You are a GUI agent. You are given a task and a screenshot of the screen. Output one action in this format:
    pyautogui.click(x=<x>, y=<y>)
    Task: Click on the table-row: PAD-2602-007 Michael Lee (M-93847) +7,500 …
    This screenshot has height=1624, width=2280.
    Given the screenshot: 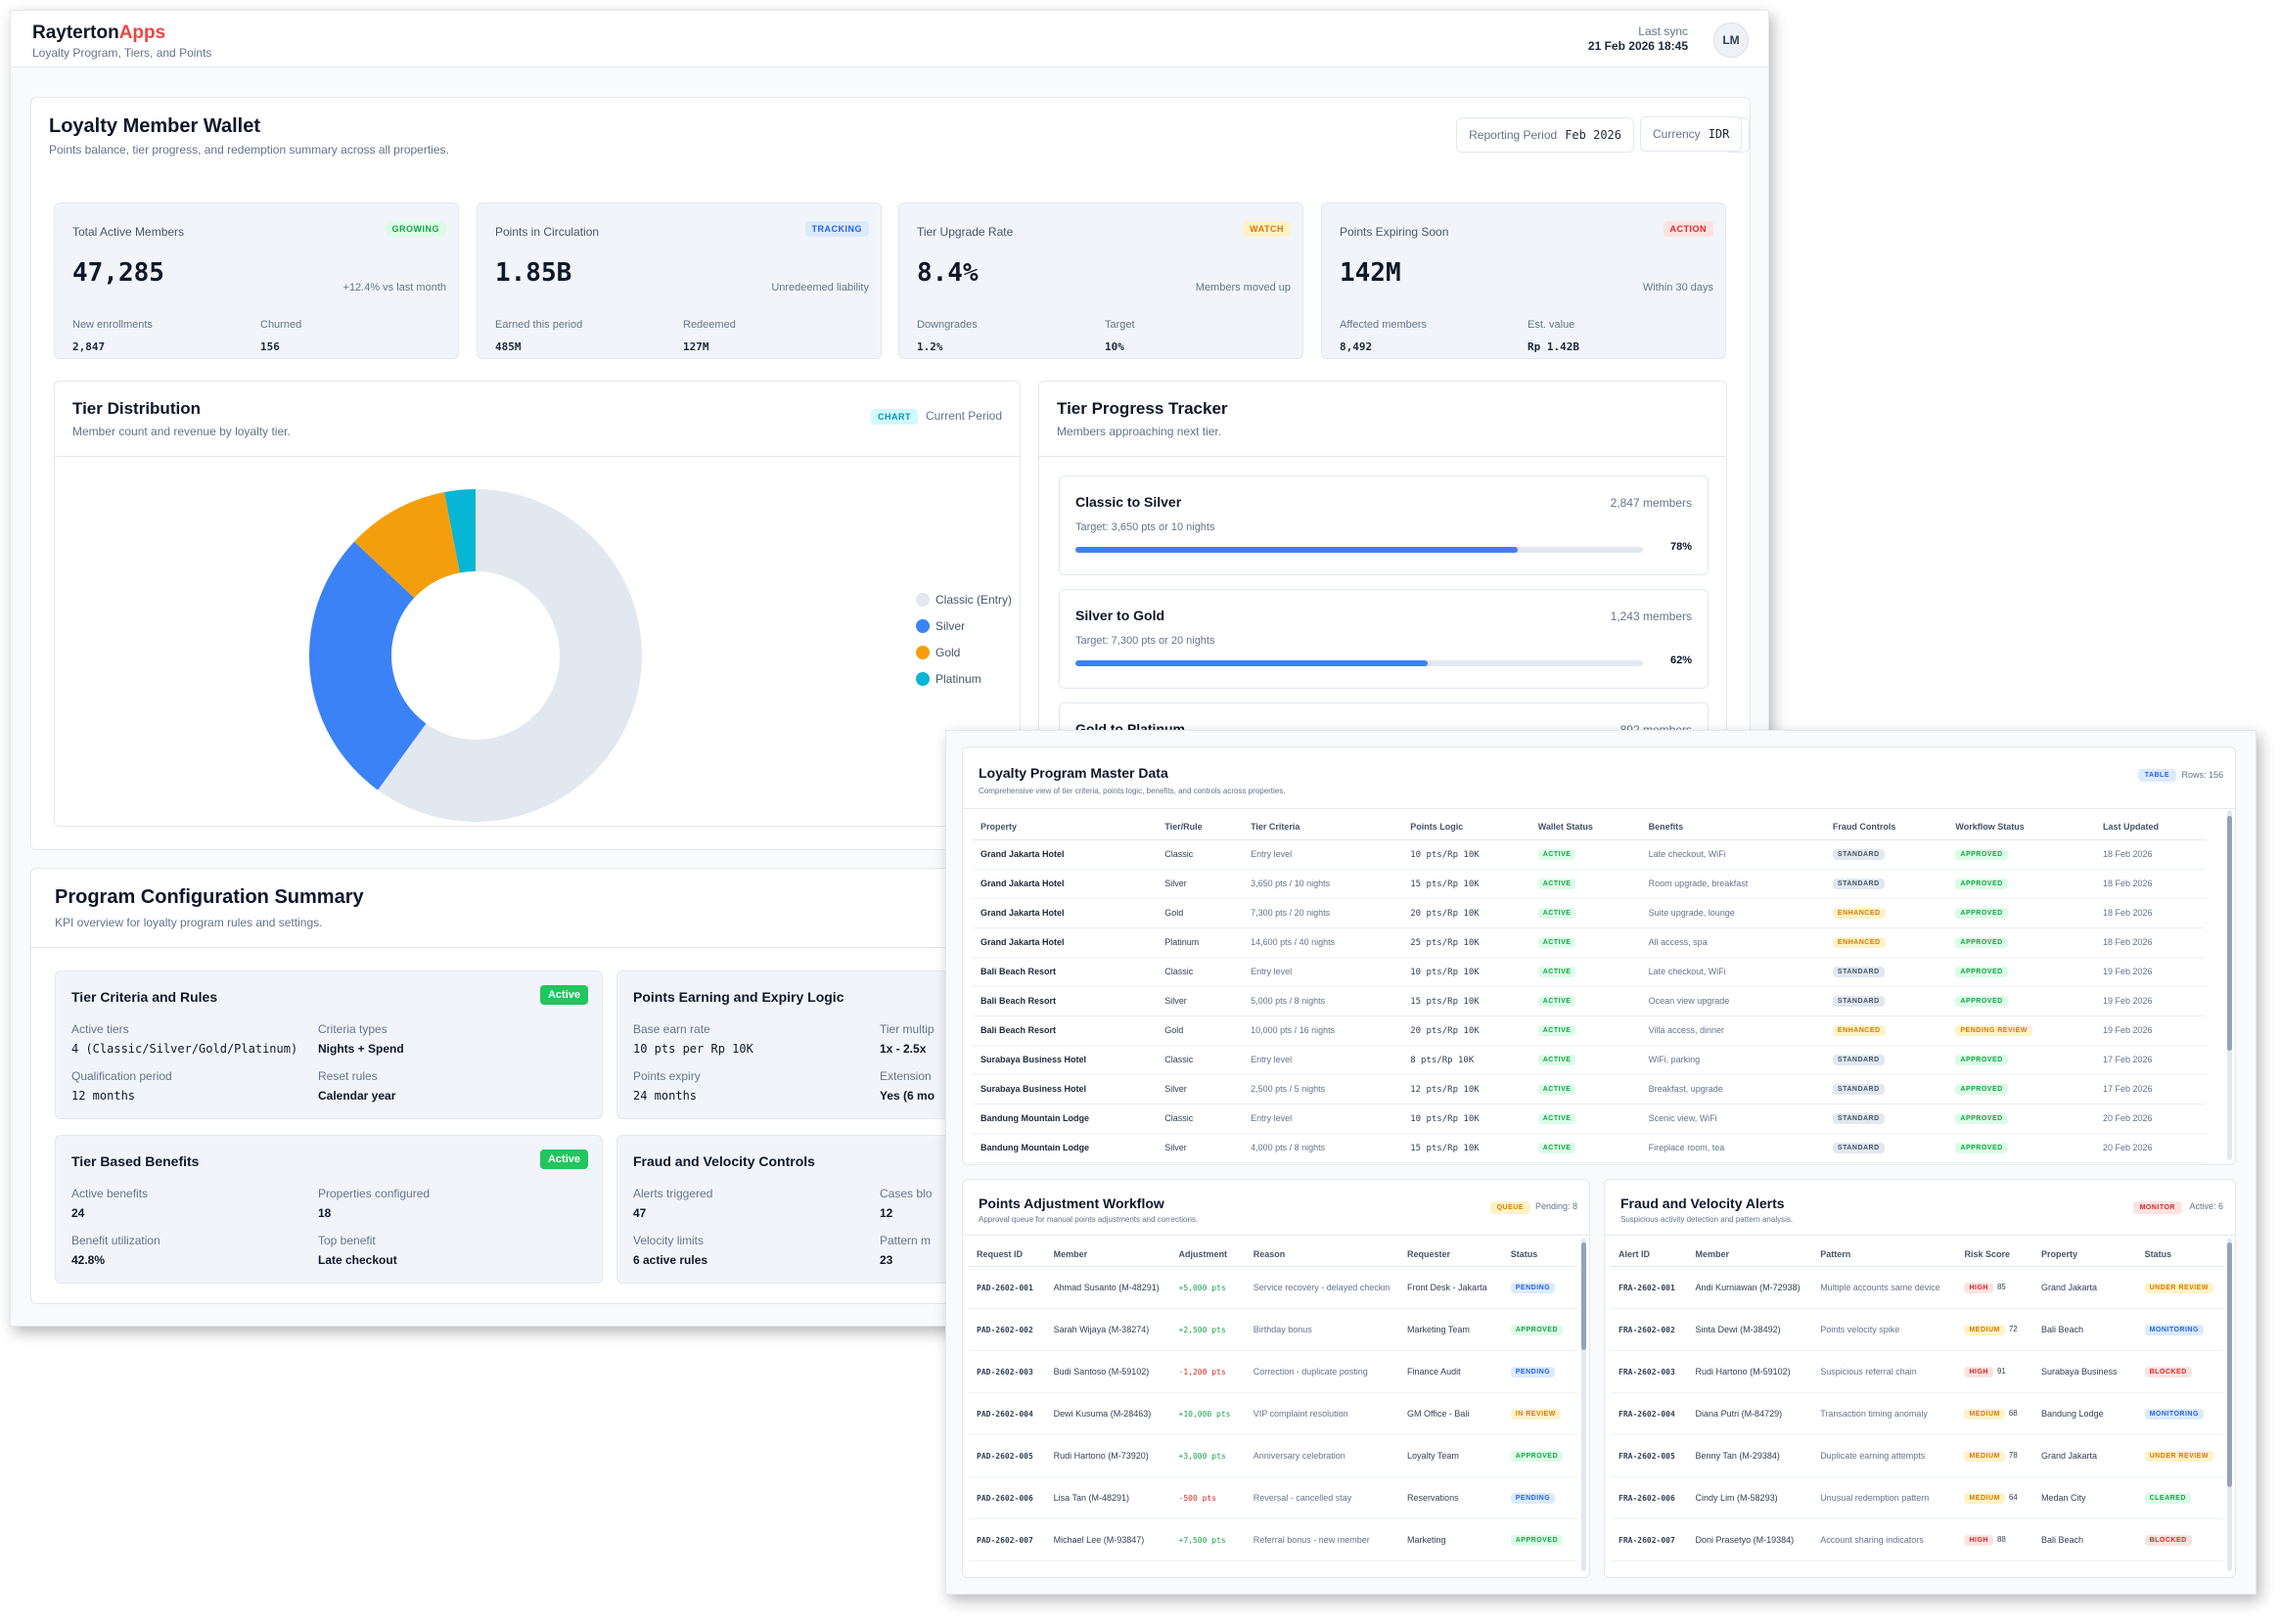 What is the action you would take?
    pyautogui.click(x=1273, y=1539)
    